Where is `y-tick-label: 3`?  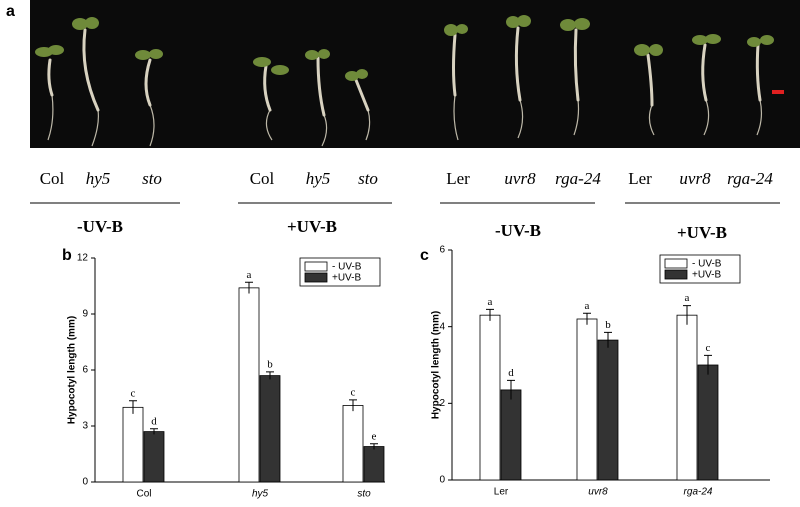
y-tick-label: 3 is located at coordinates (85, 426).